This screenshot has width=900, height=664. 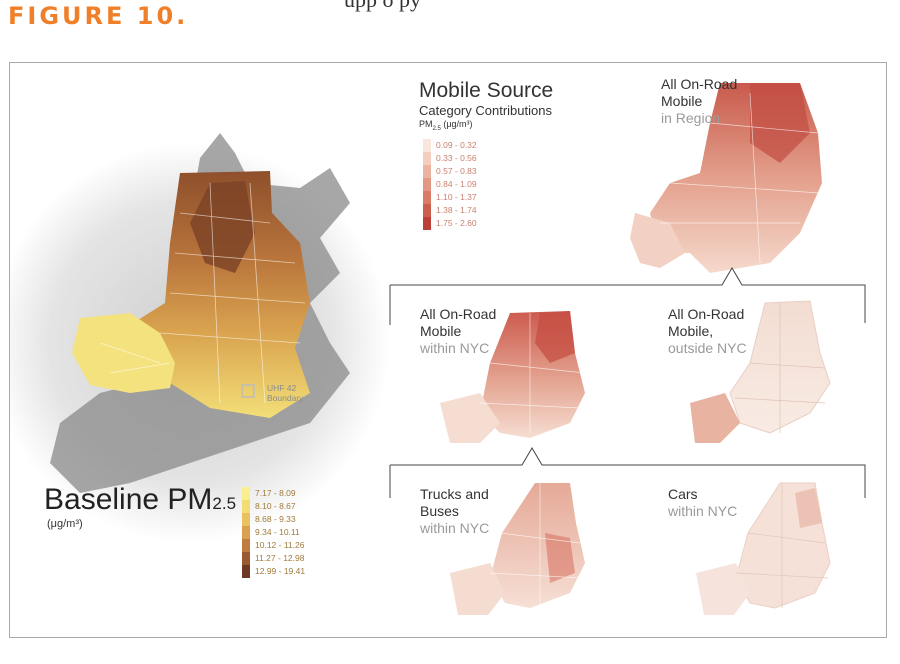 What do you see at coordinates (224, 503) in the screenshot?
I see `baseline-title-sub: 2.5` at bounding box center [224, 503].